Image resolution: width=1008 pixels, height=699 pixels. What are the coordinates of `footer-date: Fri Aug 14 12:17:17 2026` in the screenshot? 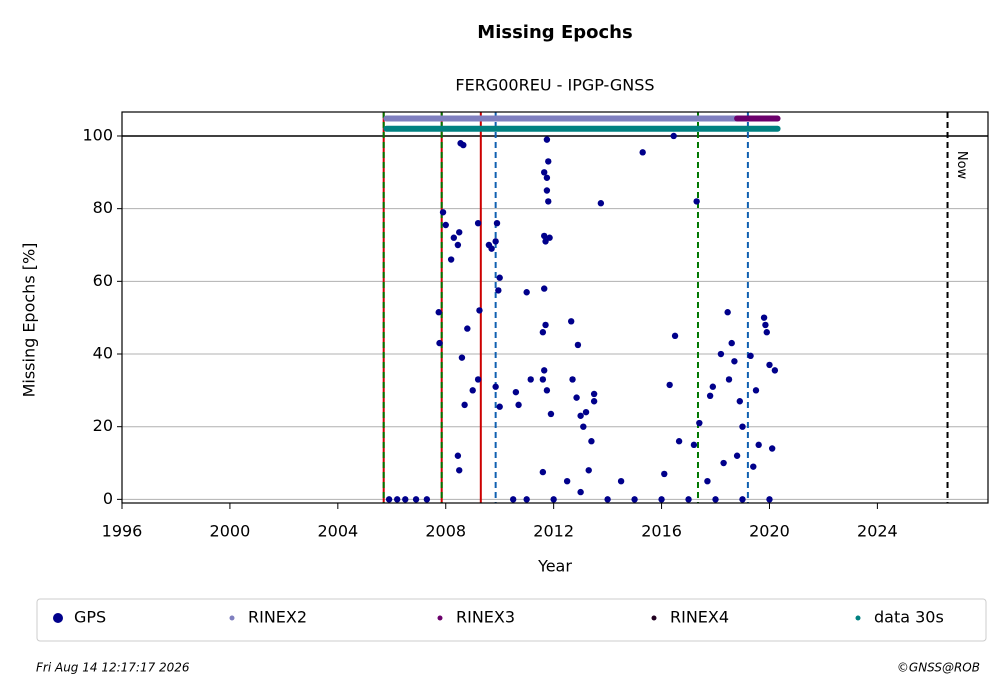 It's located at (113, 668).